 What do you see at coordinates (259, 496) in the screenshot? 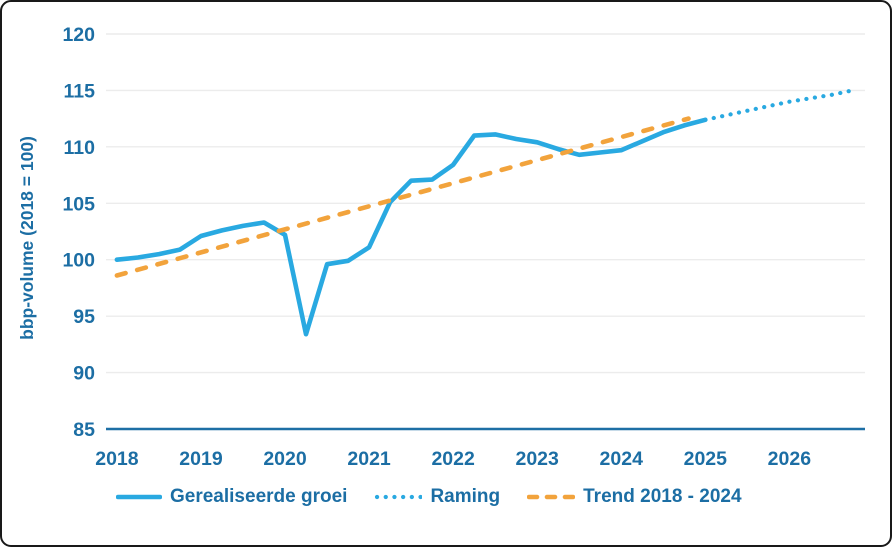
I see `legend-label-gerealiseerde-groei: Gerealiseerde groei` at bounding box center [259, 496].